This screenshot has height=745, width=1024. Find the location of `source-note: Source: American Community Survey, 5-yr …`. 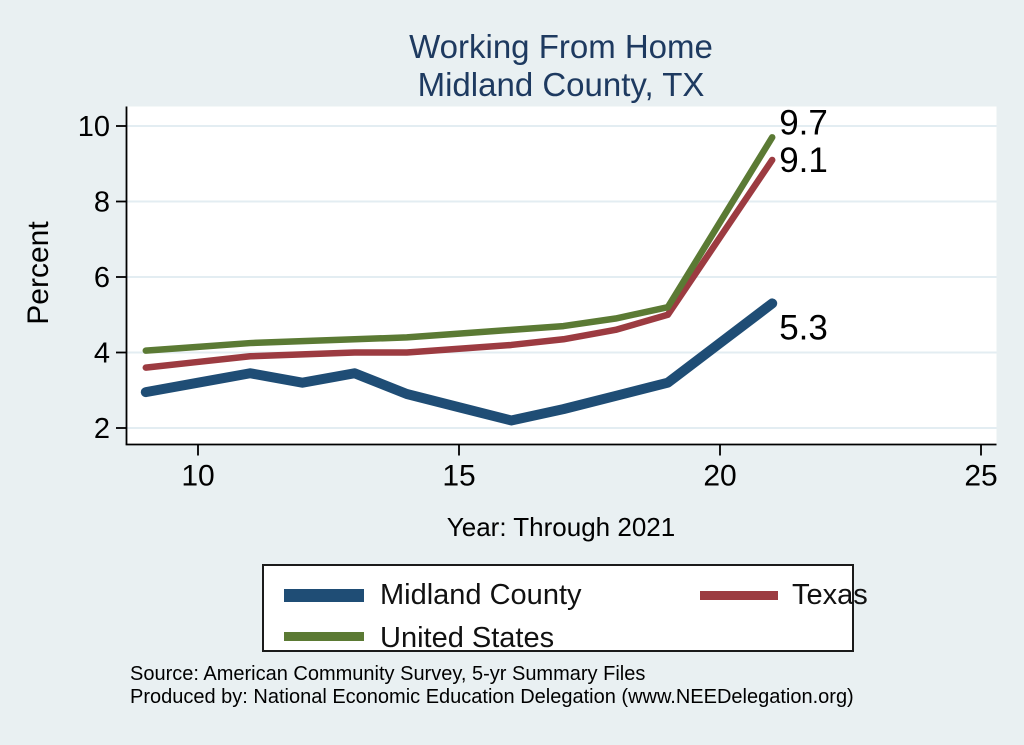

source-note: Source: American Community Survey, 5-yr … is located at coordinates (492, 686).